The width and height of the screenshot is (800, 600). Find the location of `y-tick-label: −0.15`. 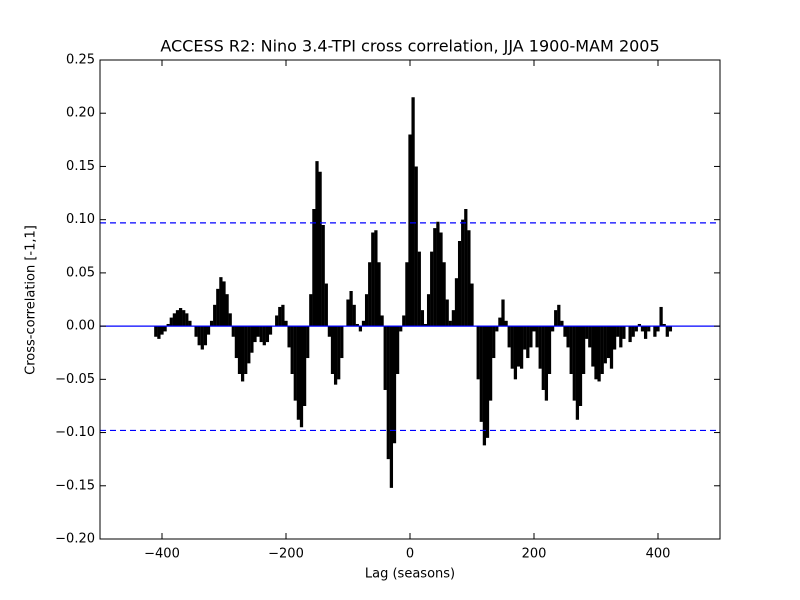

y-tick-label: −0.15 is located at coordinates (75, 485).